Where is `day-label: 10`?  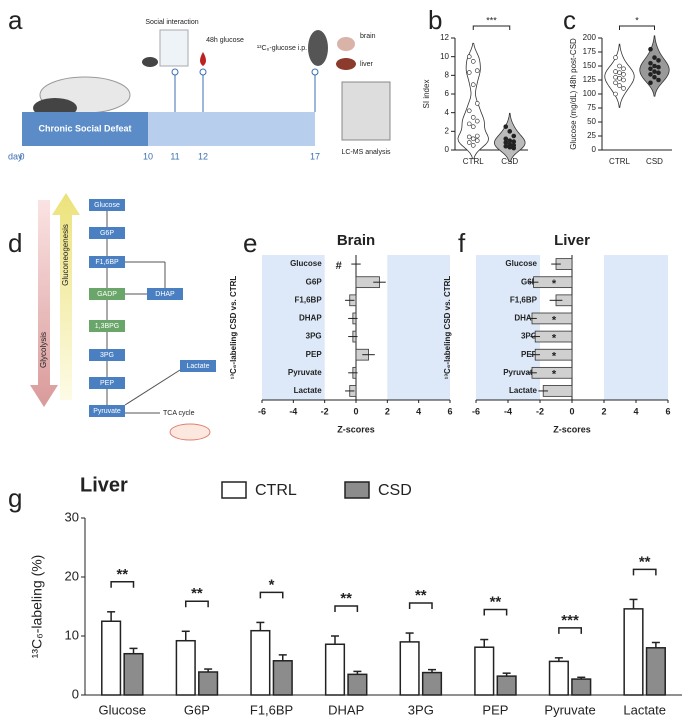 day-label: 10 is located at coordinates (148, 156).